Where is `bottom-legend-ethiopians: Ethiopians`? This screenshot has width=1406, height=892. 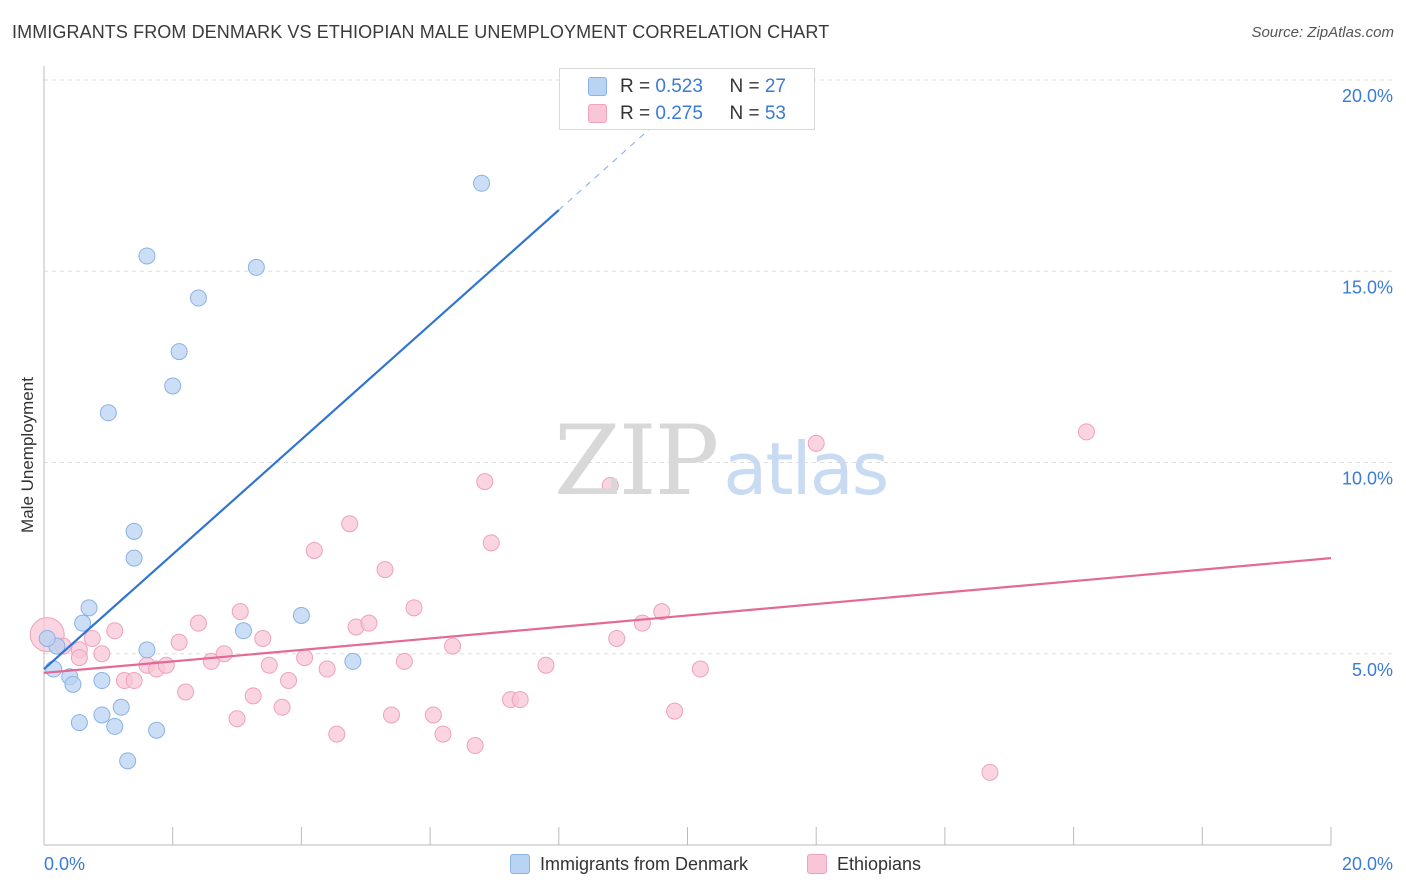
bottom-legend-ethiopians: Ethiopians is located at coordinates (864, 864).